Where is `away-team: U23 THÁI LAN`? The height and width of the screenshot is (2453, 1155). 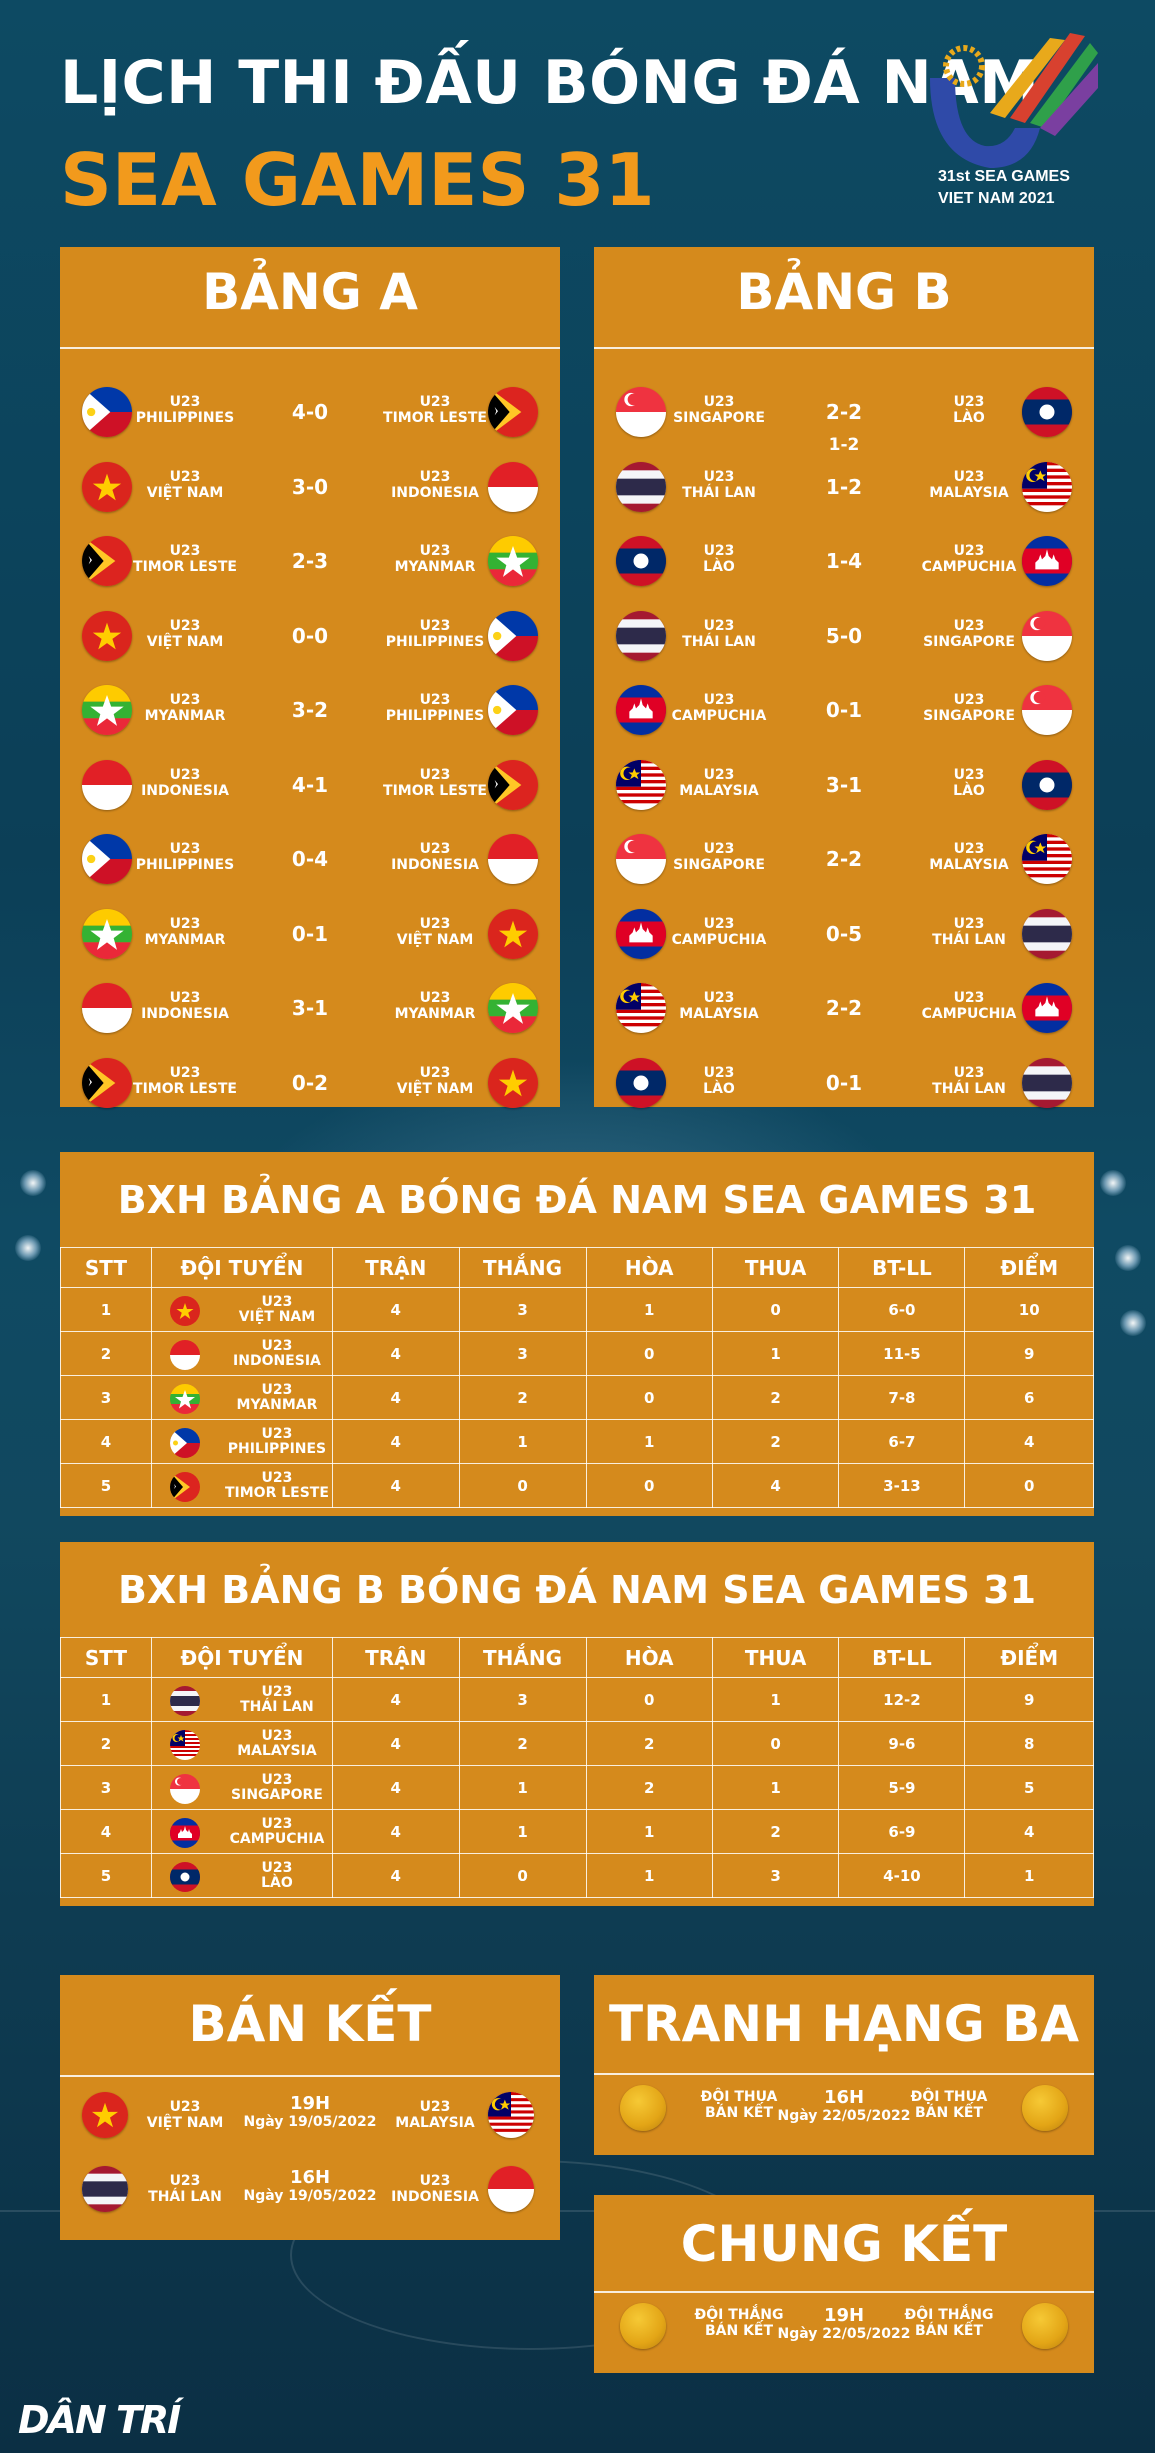 away-team: U23 THÁI LAN is located at coordinates (969, 1080).